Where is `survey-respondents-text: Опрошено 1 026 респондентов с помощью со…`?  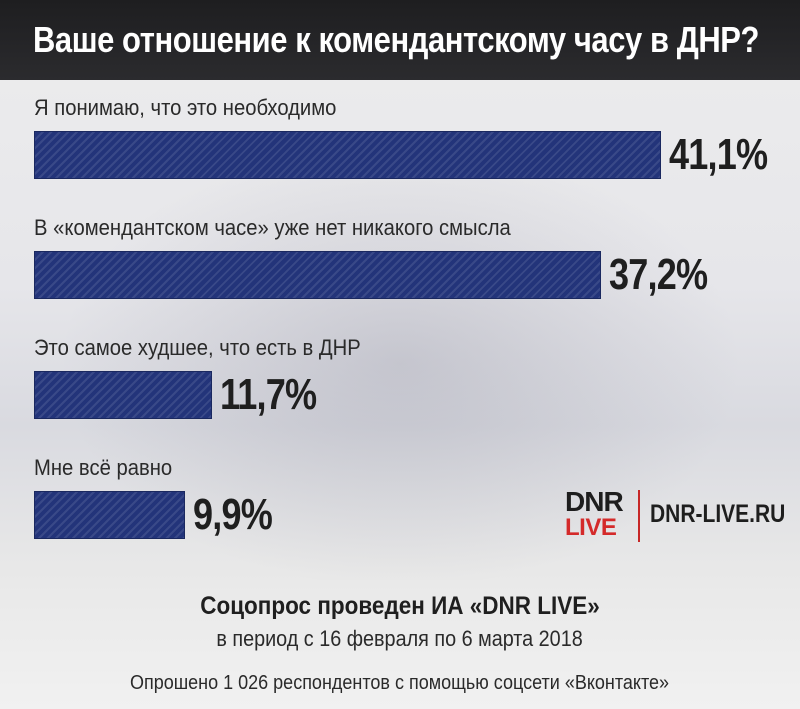
survey-respondents-text: Опрошено 1 026 респондентов с помощью со… is located at coordinates (400, 683).